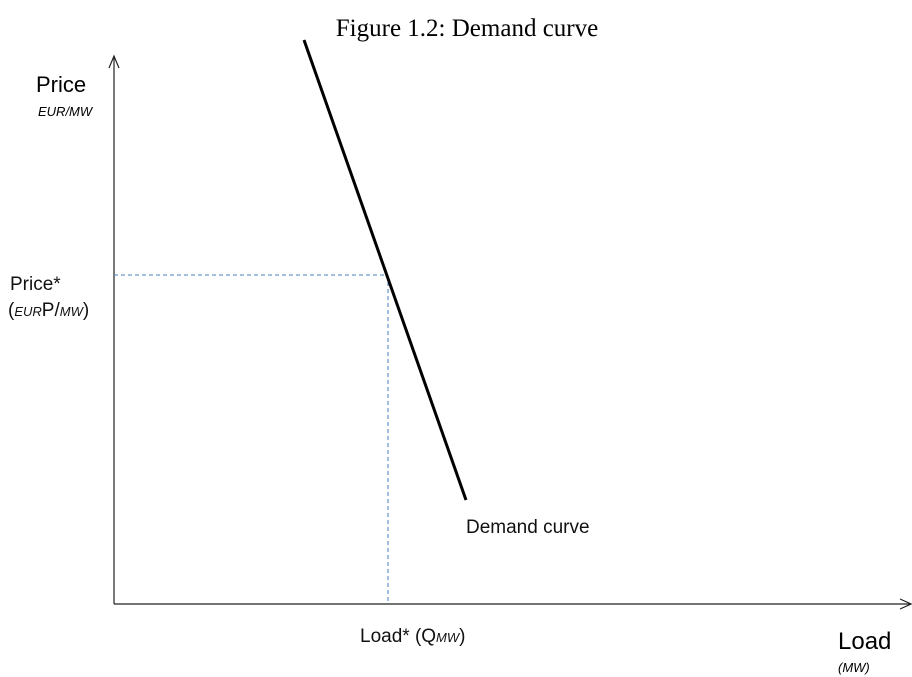 The height and width of the screenshot is (677, 912). I want to click on price-star-unit: (EURP/MW), so click(48, 310).